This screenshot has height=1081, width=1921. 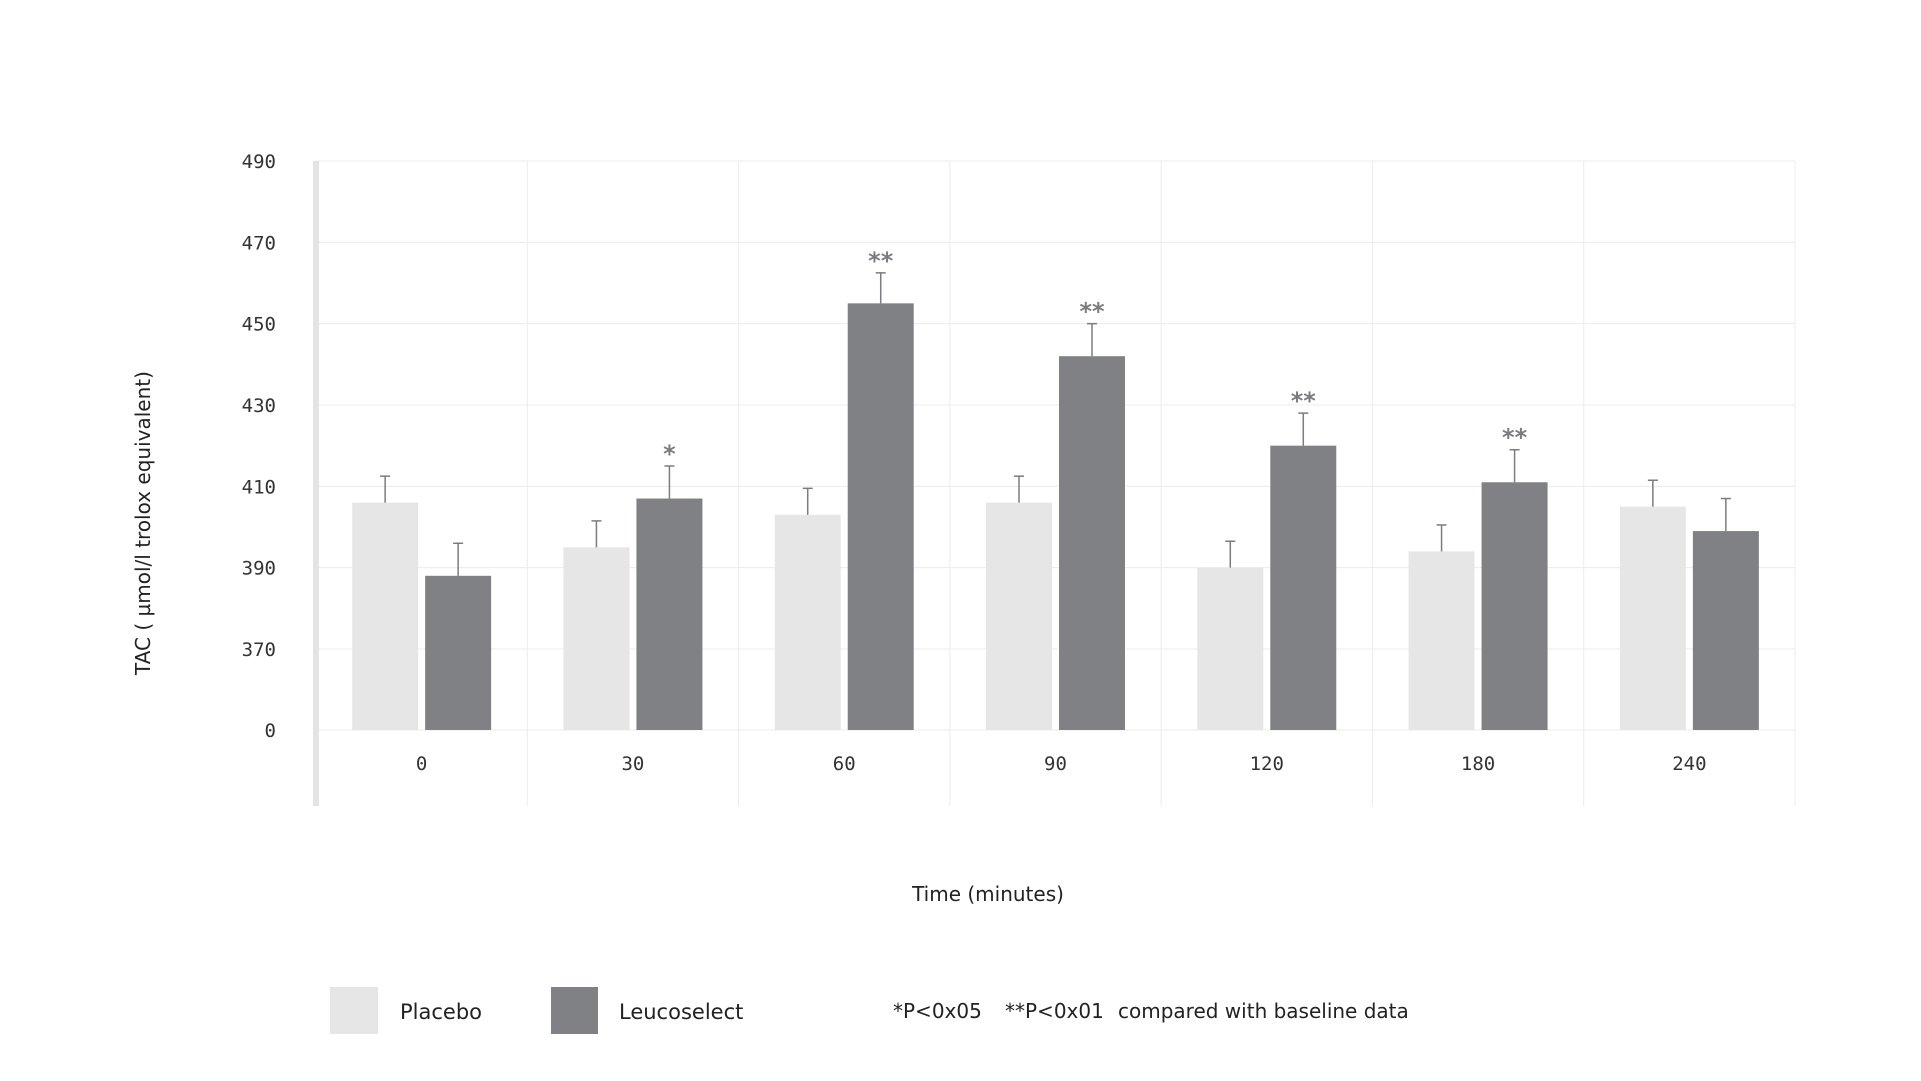 I want to click on x-tick-label: 60, so click(x=844, y=764).